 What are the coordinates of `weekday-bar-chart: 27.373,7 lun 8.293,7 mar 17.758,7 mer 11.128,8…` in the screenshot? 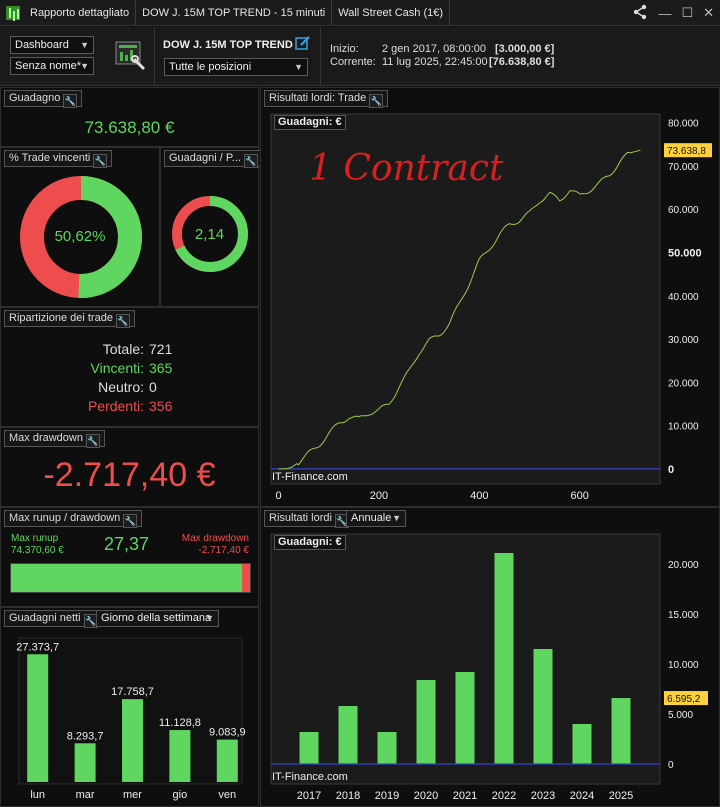 It's located at (131, 719).